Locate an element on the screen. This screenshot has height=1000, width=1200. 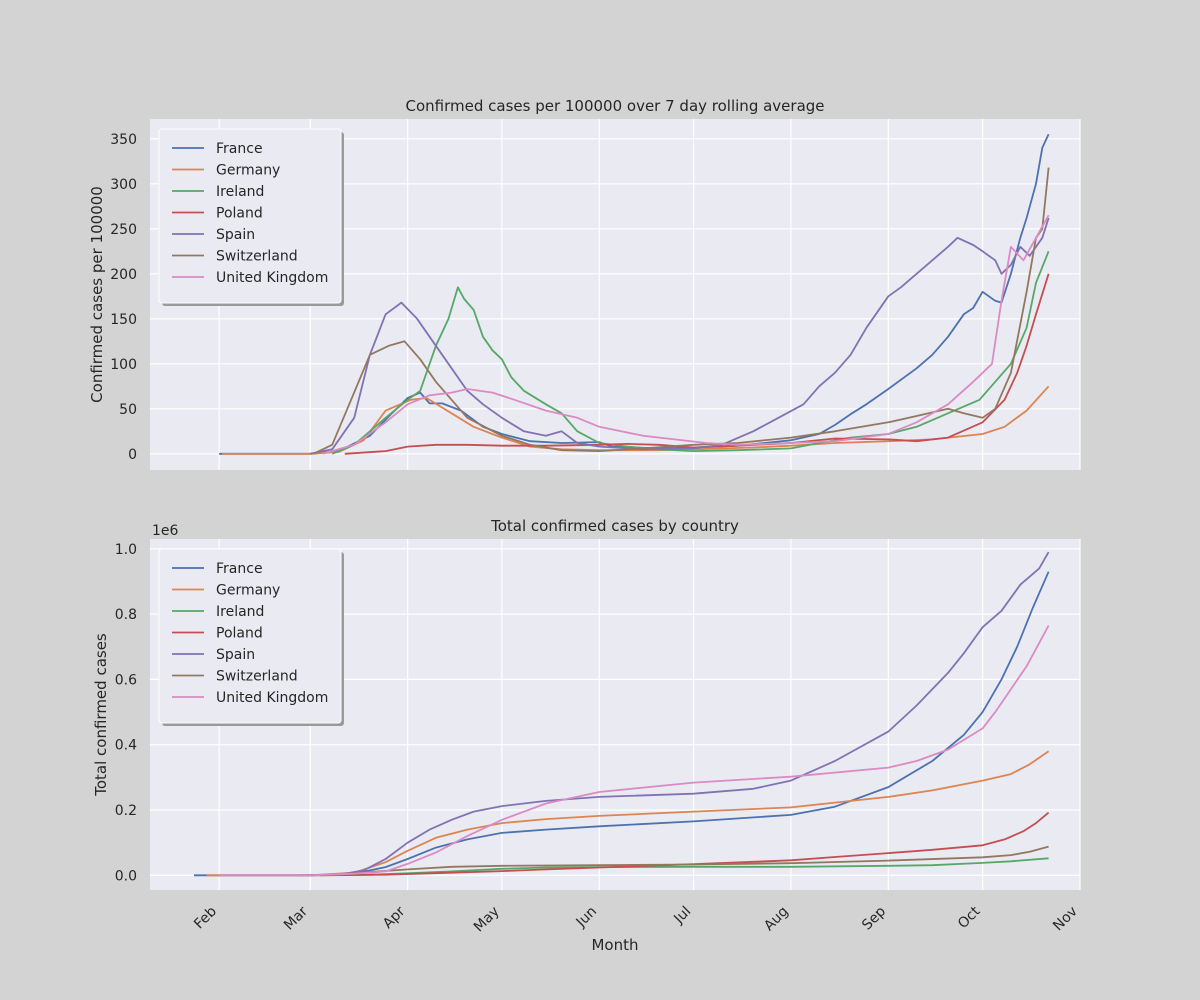
y-axis-label: Total confirmed cases is located at coordinates (101, 715).